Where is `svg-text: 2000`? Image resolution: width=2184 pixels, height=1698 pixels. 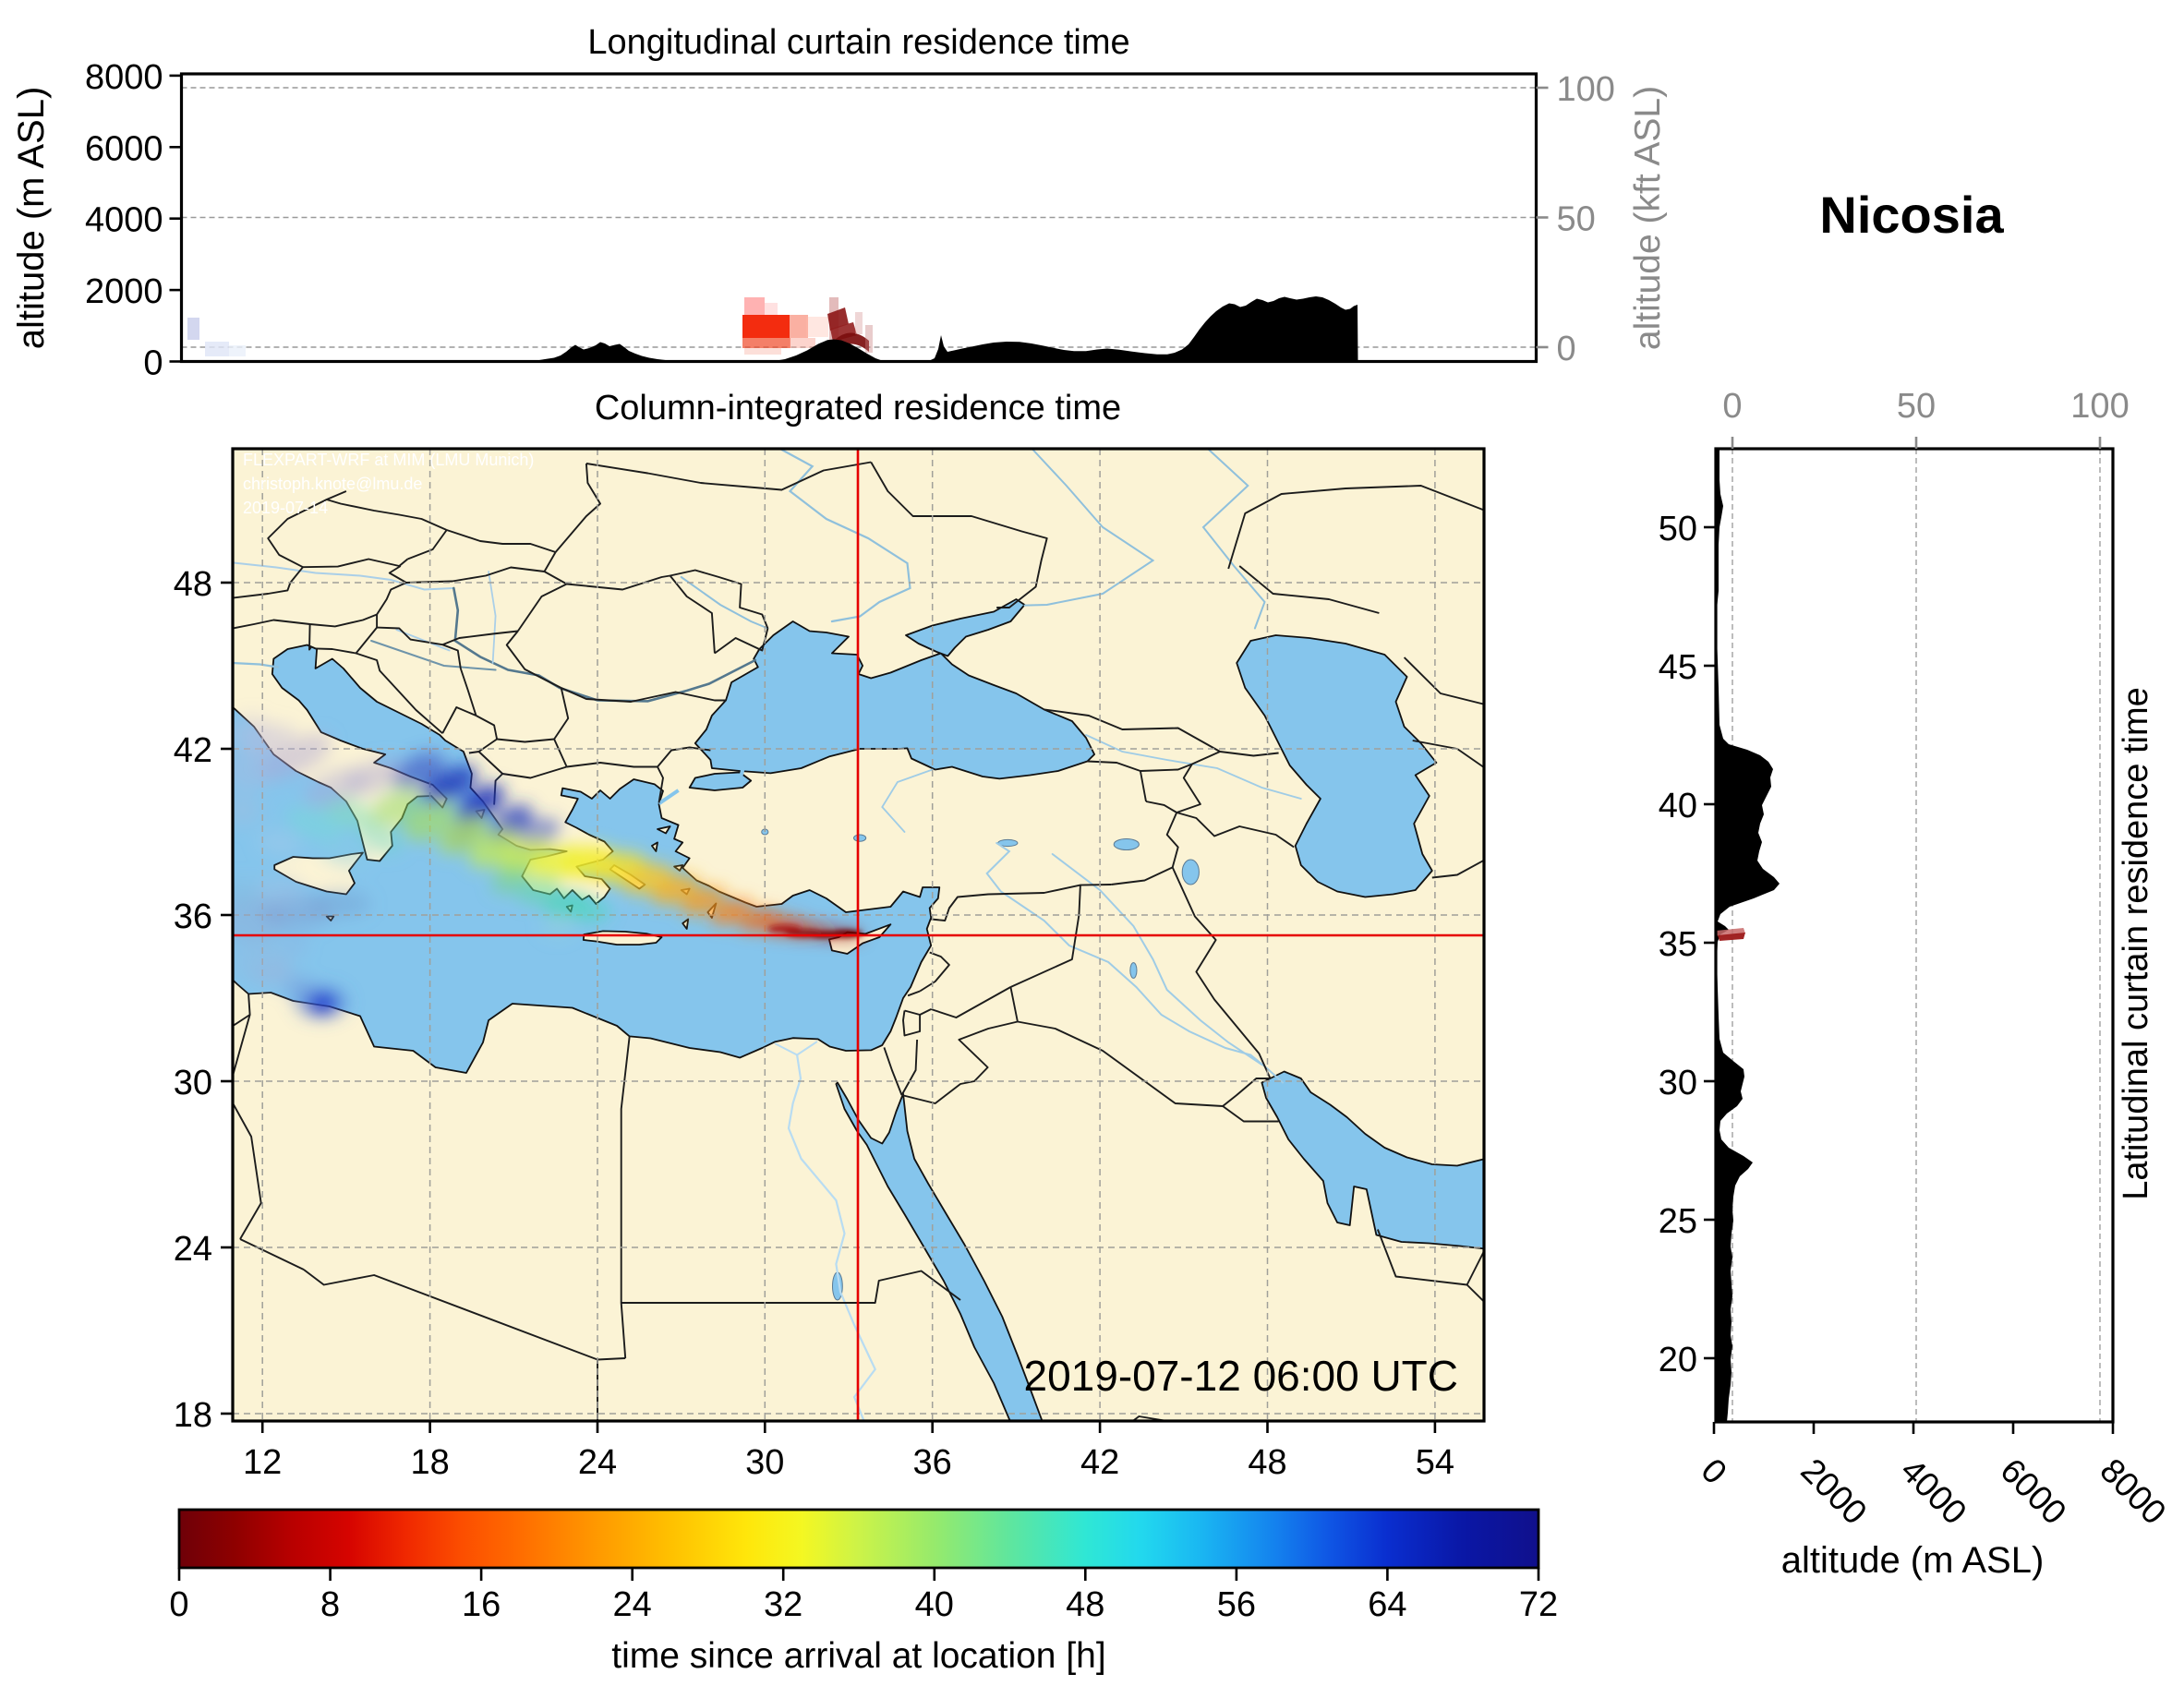
svg-text: 2000 is located at coordinates (124, 291).